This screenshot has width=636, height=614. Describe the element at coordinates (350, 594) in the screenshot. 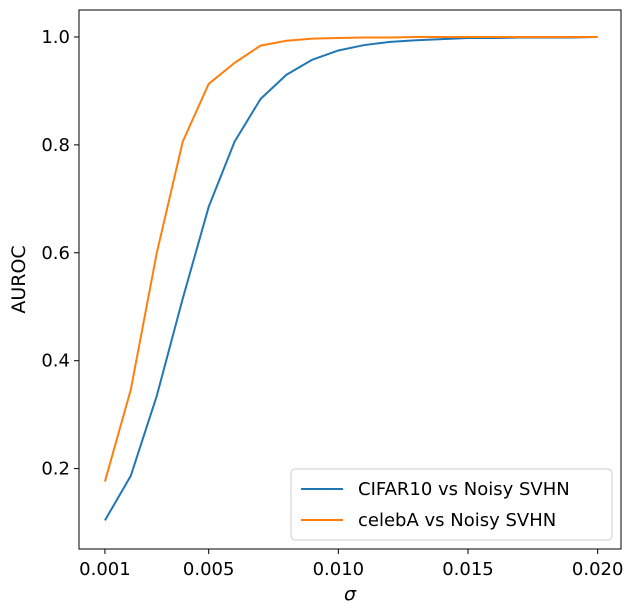

I see `x-axis-label: σ` at that location.